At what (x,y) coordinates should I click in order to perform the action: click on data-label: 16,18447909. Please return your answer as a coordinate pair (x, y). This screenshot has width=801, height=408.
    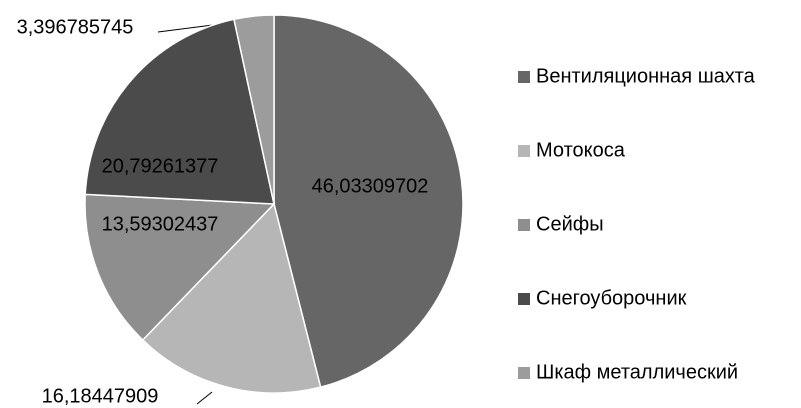
    Looking at the image, I should click on (100, 396).